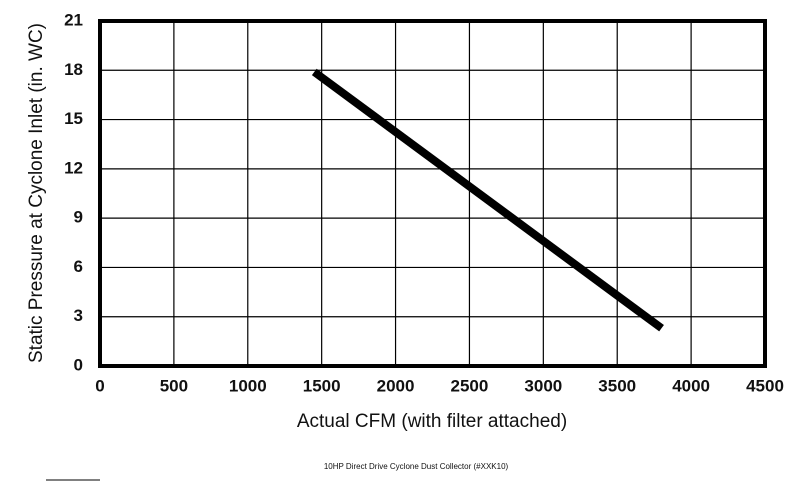 Image resolution: width=800 pixels, height=481 pixels. Describe the element at coordinates (78, 217) in the screenshot. I see `y-tick-label: 9` at that location.